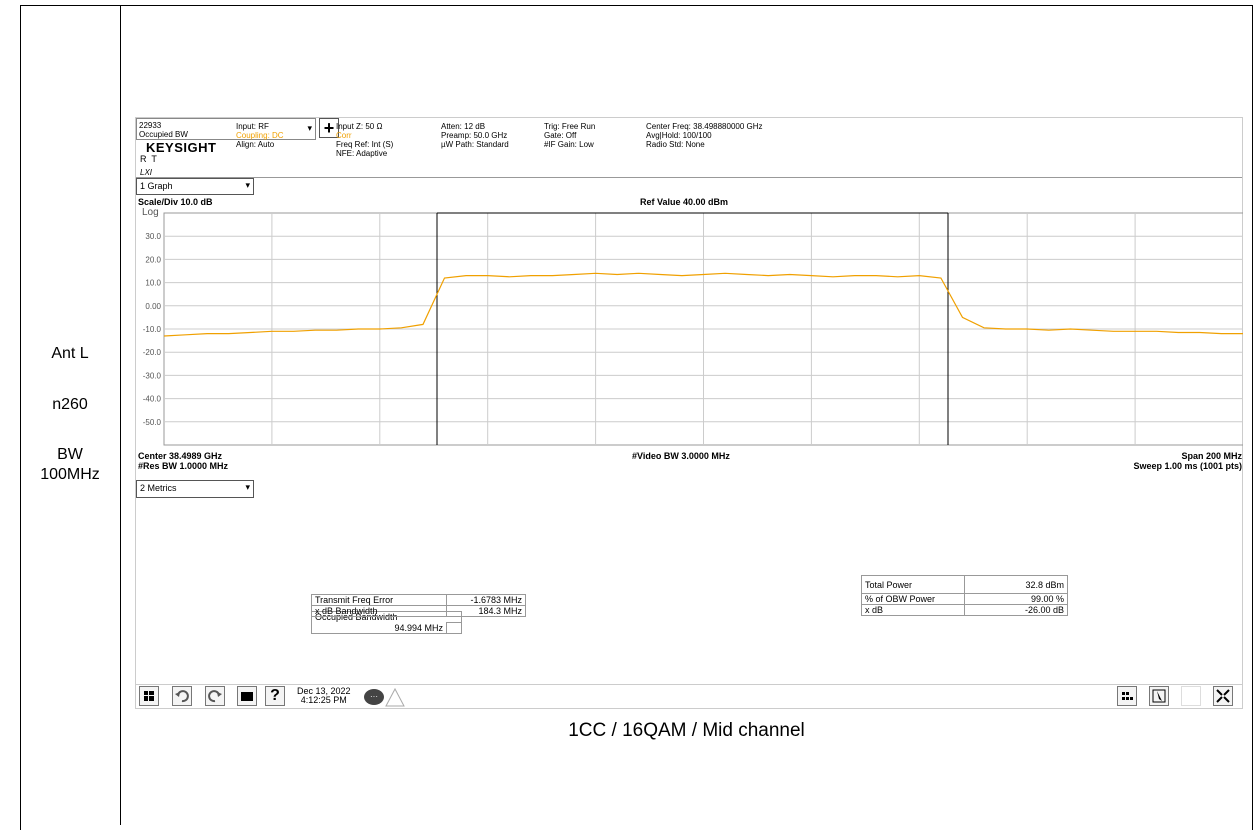 This screenshot has width=1256, height=830. Describe the element at coordinates (195, 186) in the screenshot. I see `graph-selector: 1 Graph` at that location.